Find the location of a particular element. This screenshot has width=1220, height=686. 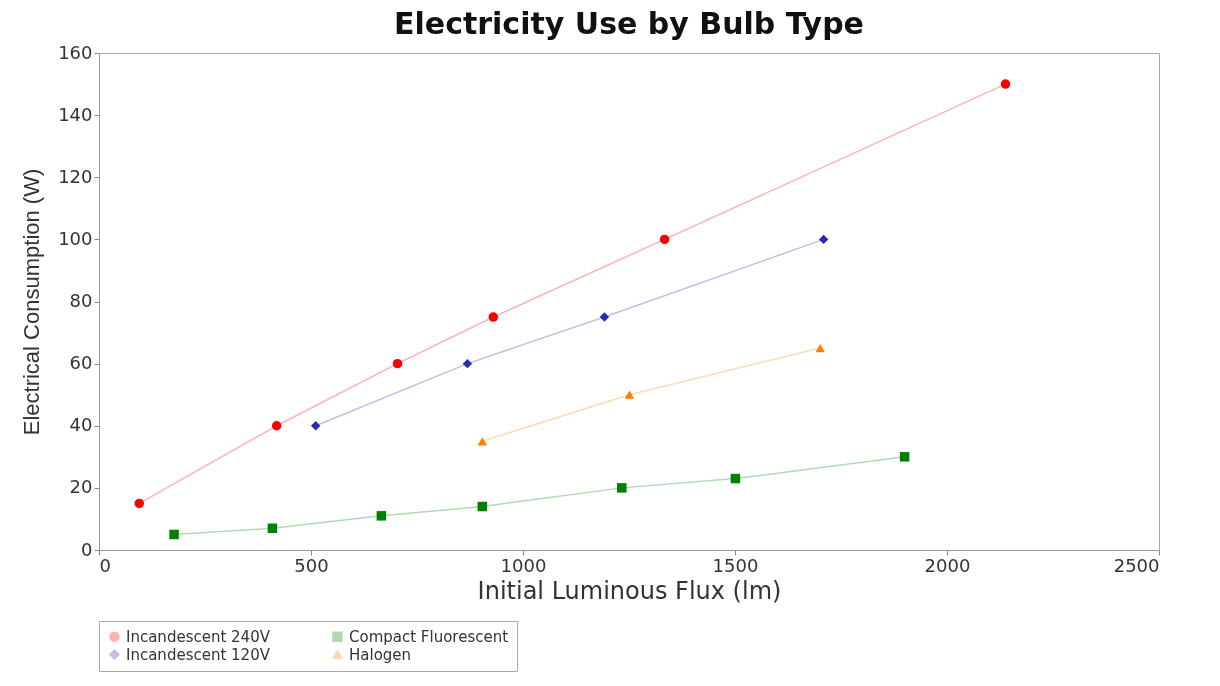

y-tick-label: 40 is located at coordinates (81, 425).